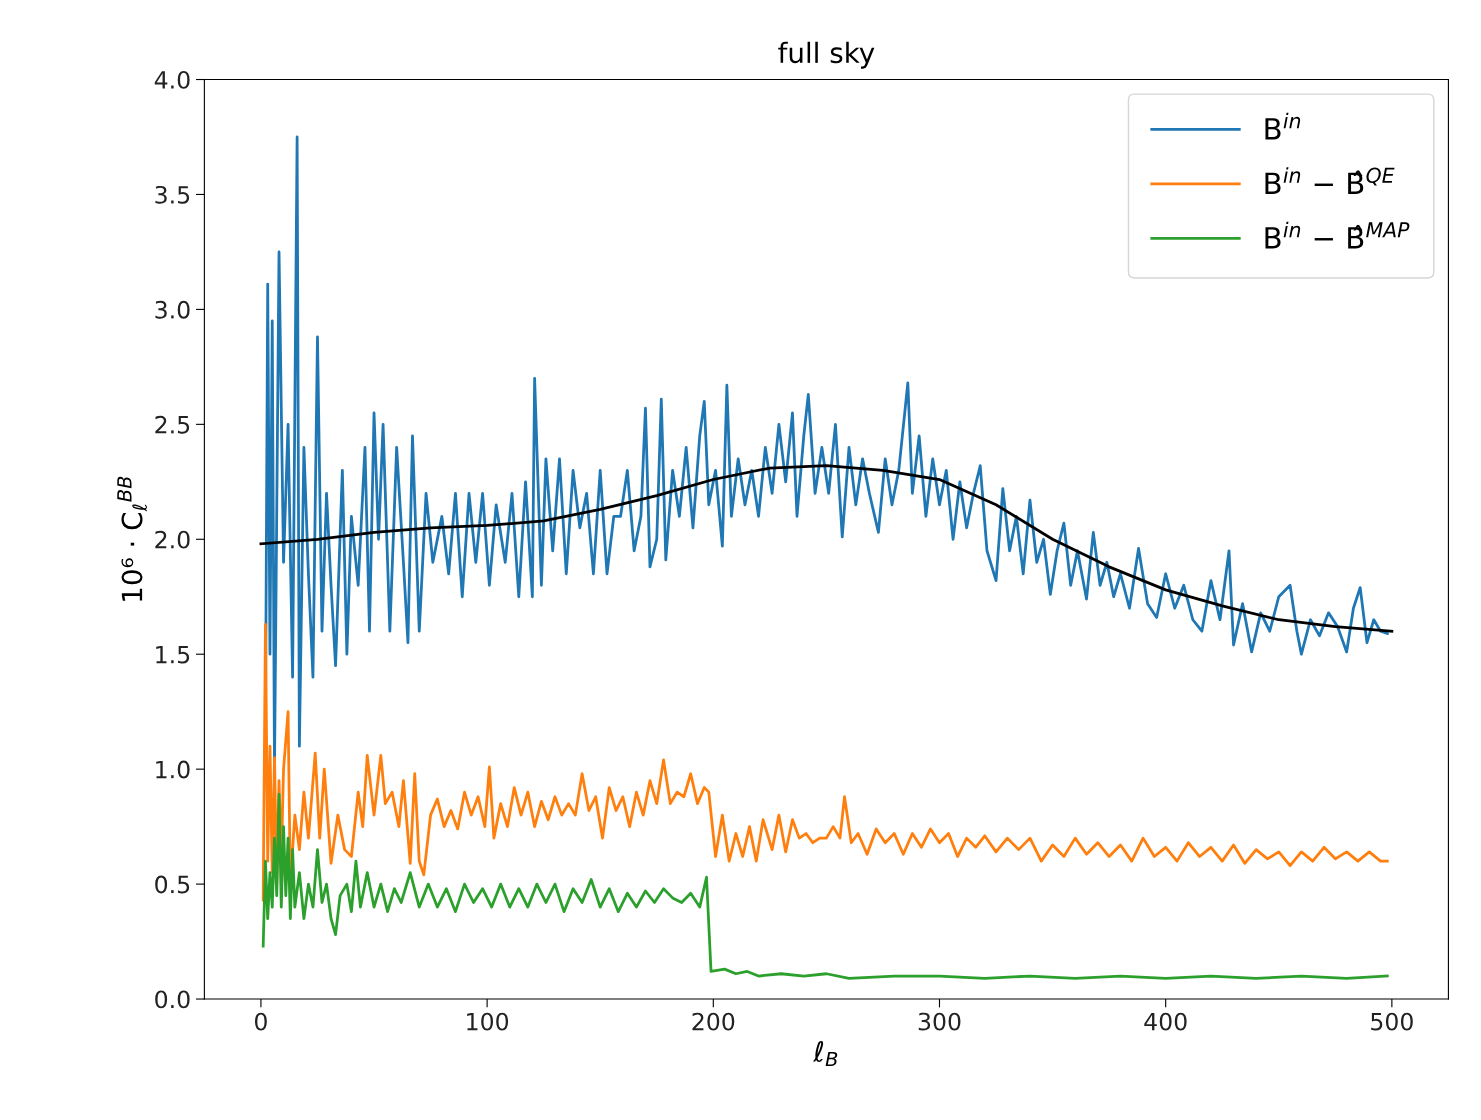 This screenshot has width=1481, height=1120. I want to click on y-axis-title: 10⁶ · C$_{ℓ}$$^{BB}$, so click(132, 538).